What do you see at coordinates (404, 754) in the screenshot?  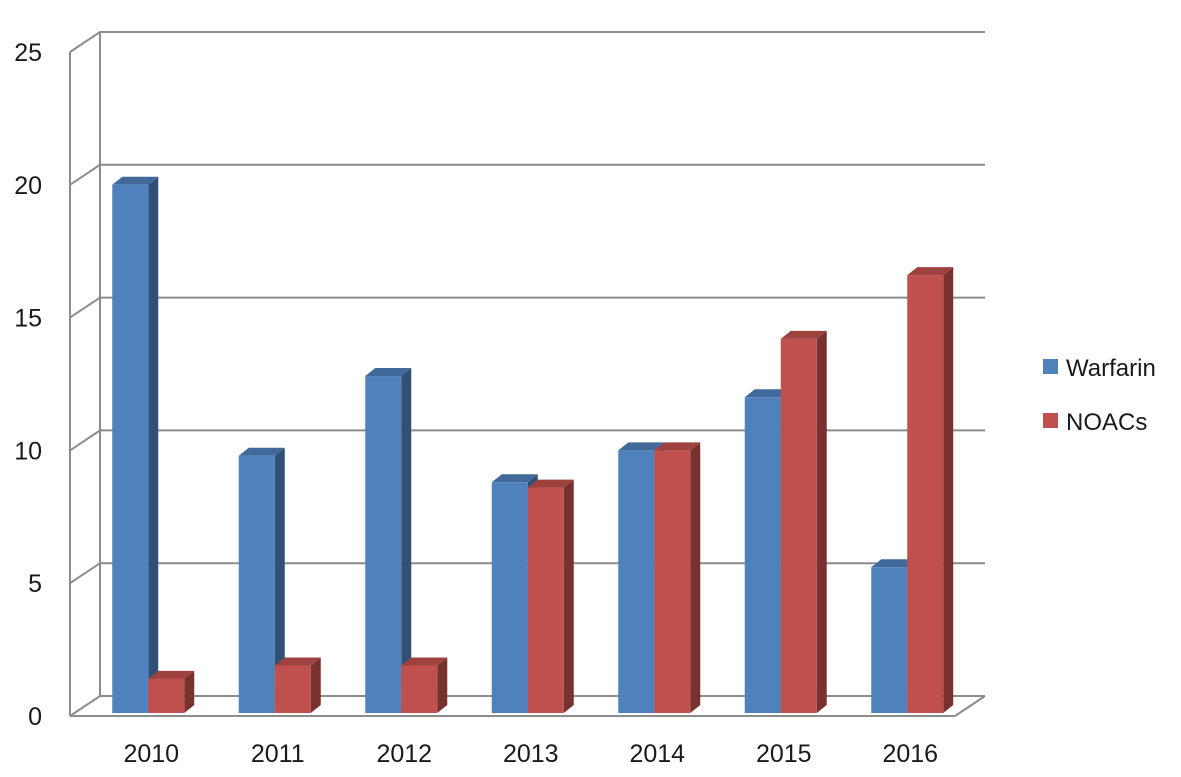 I see `x-tick-label: 2012` at bounding box center [404, 754].